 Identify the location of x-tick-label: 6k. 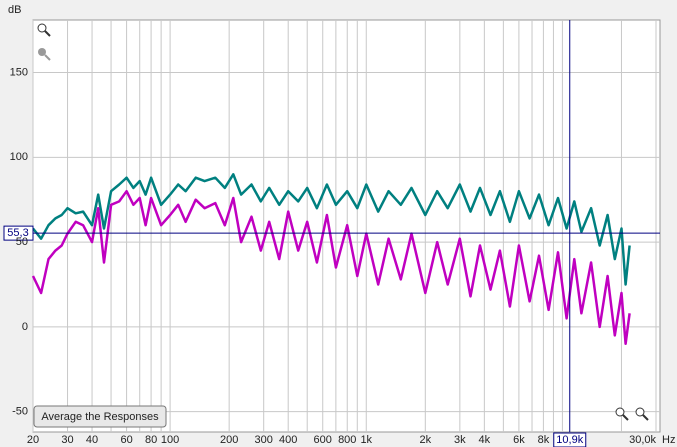
(519, 440).